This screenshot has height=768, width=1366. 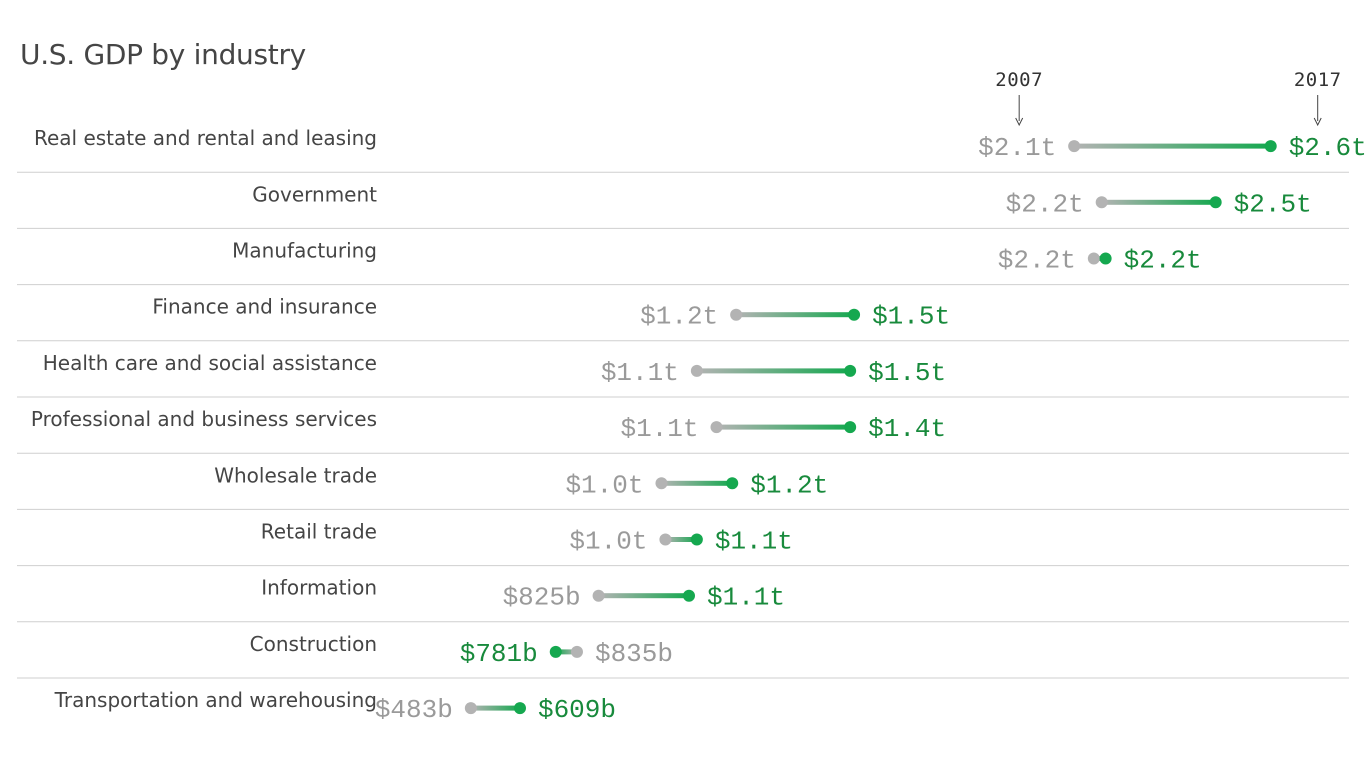 I want to click on dot-2007-transportation-and-warehousing, so click(x=470, y=708).